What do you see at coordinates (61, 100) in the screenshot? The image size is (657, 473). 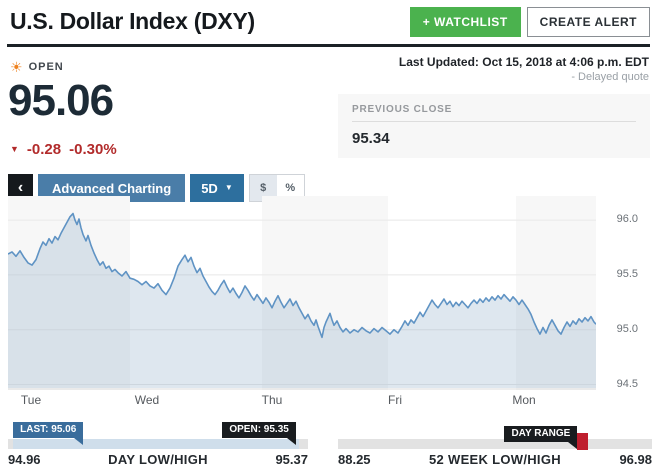 I see `last-price: 95.06` at bounding box center [61, 100].